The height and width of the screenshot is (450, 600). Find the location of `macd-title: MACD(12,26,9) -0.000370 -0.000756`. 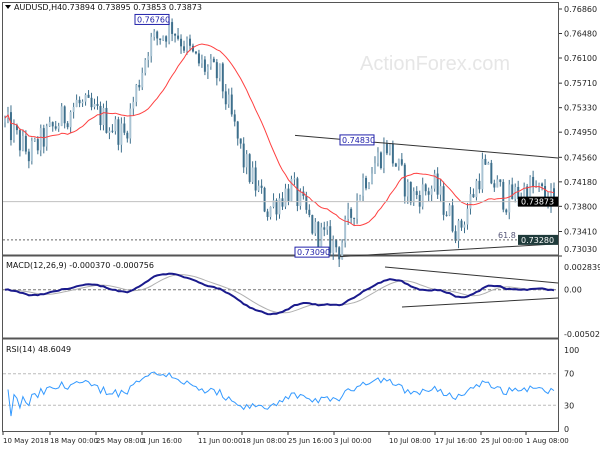

macd-title: MACD(12,26,9) -0.000370 -0.000756 is located at coordinates (80, 265).